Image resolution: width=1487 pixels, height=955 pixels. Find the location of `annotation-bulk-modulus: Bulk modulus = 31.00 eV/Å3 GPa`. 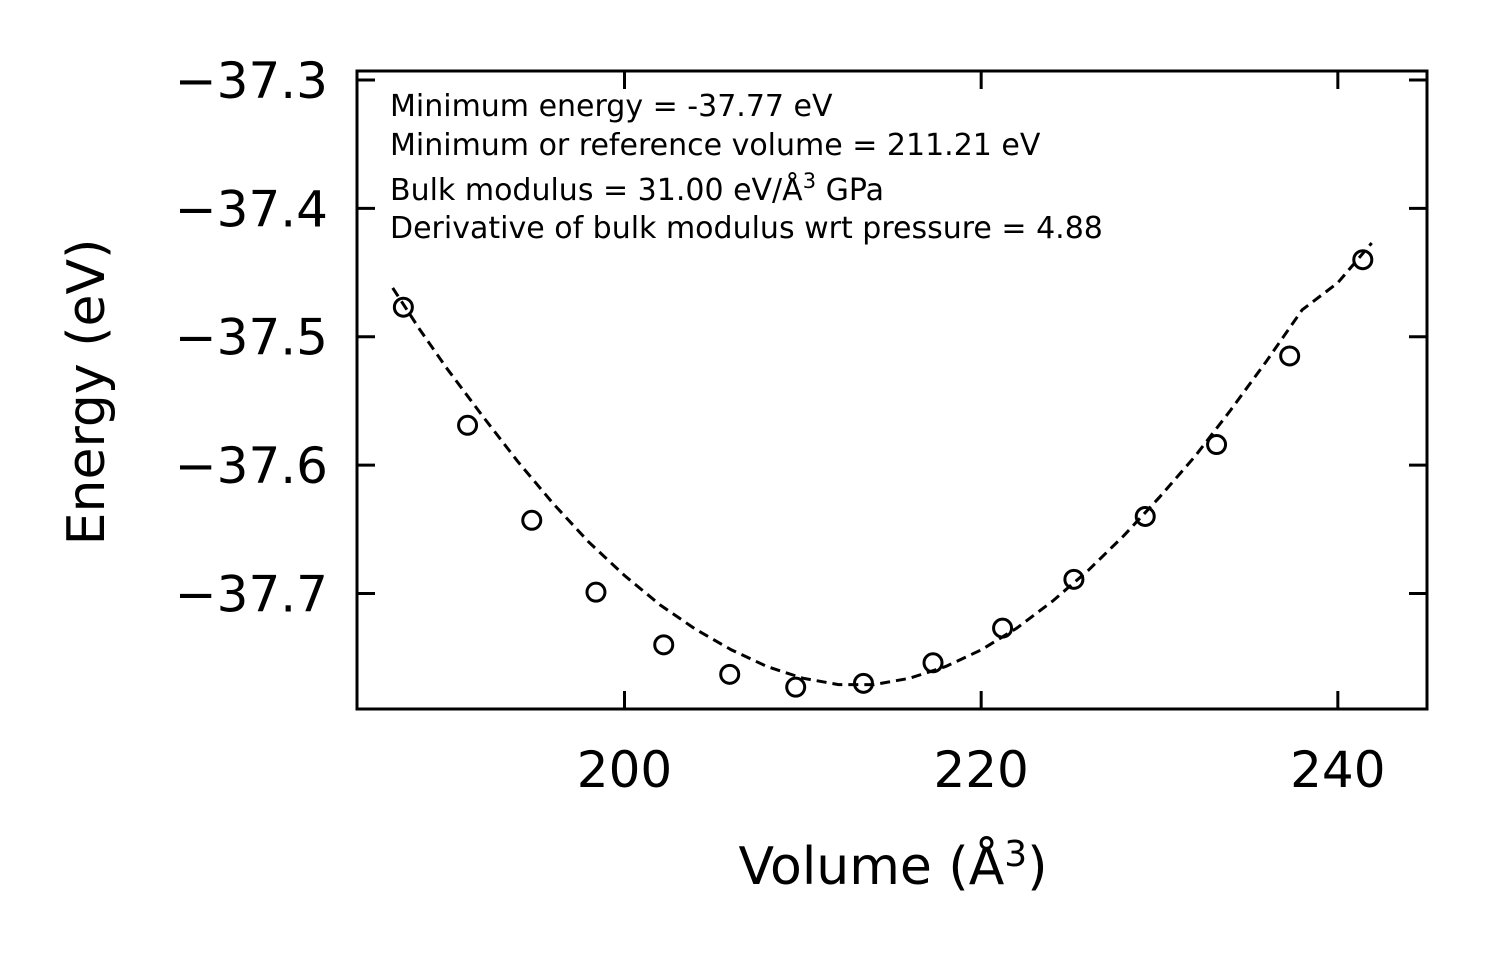

annotation-bulk-modulus: Bulk modulus = 31.00 eV/Å3 GPa is located at coordinates (637, 188).